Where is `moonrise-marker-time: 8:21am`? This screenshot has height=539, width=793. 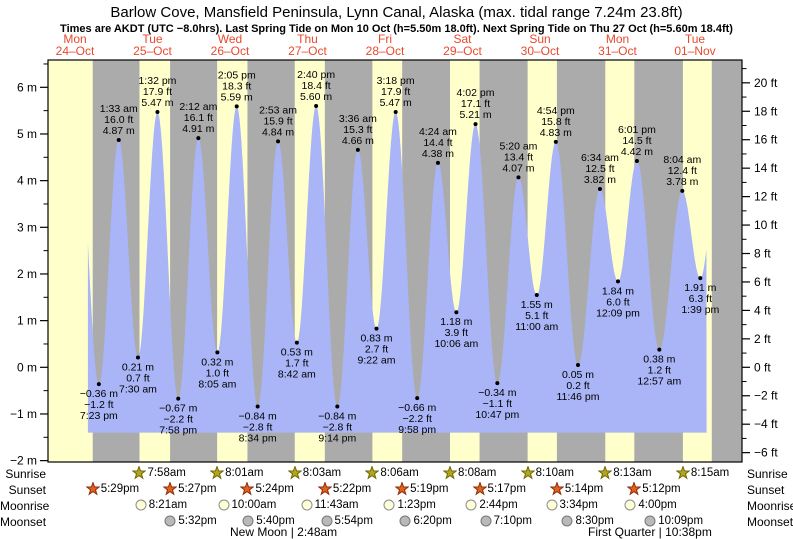 moonrise-marker-time: 8:21am is located at coordinates (168, 505).